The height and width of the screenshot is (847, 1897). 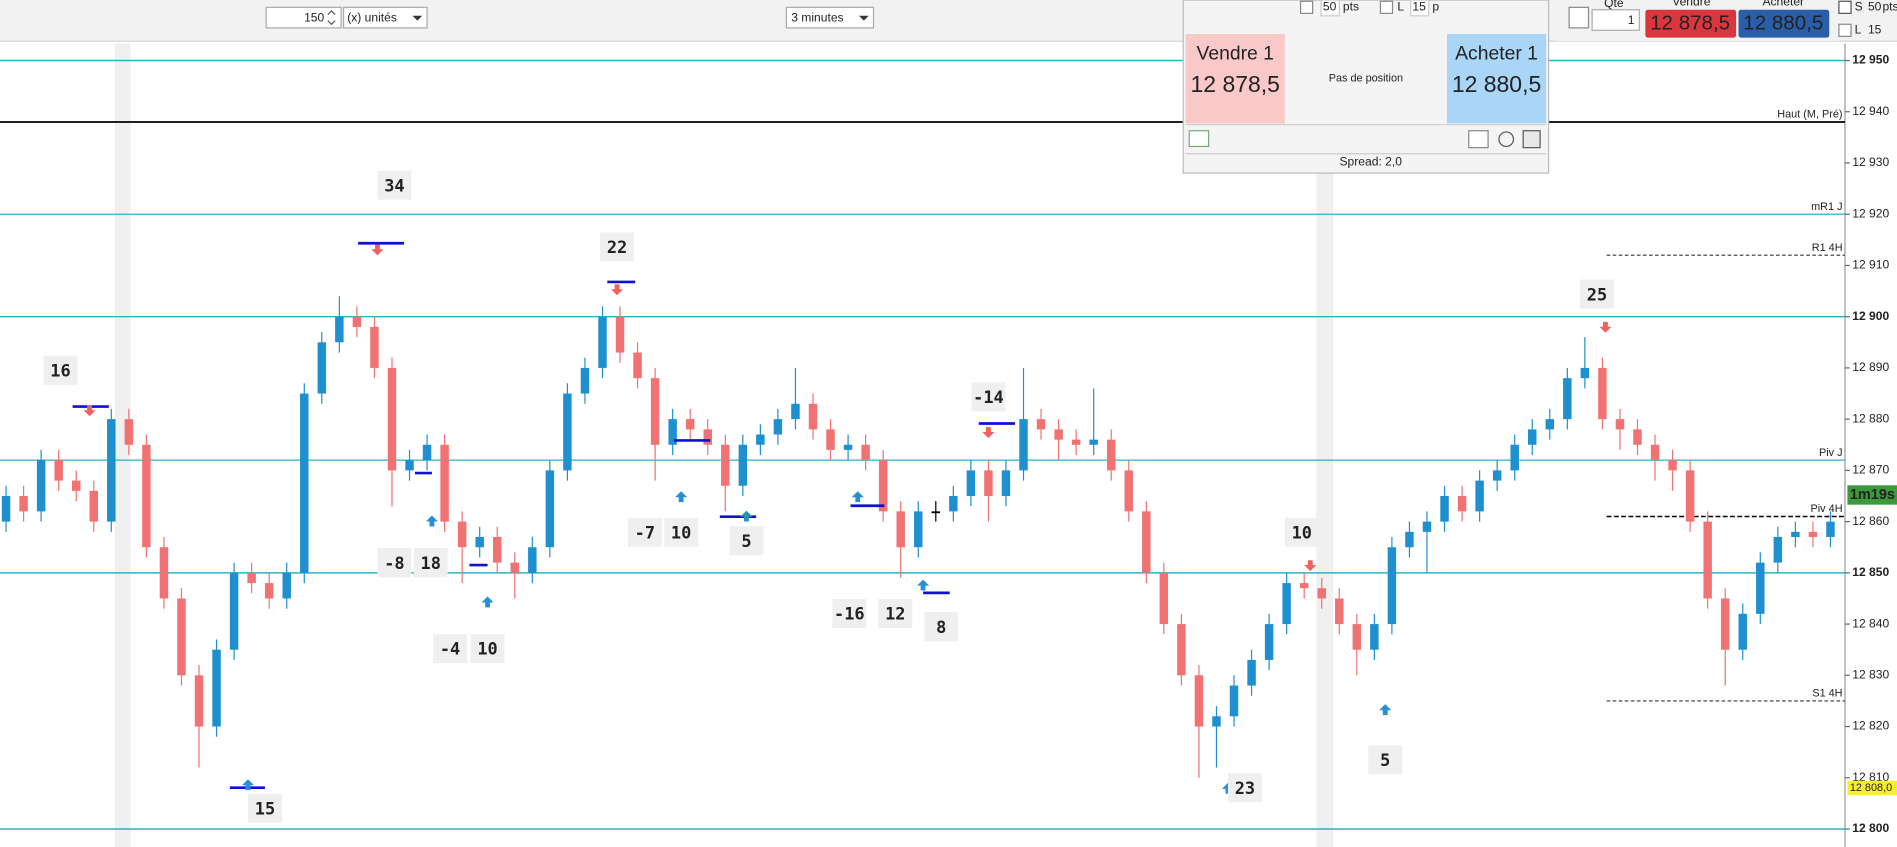 What do you see at coordinates (1870, 777) in the screenshot?
I see `y-tick-label: 12 810` at bounding box center [1870, 777].